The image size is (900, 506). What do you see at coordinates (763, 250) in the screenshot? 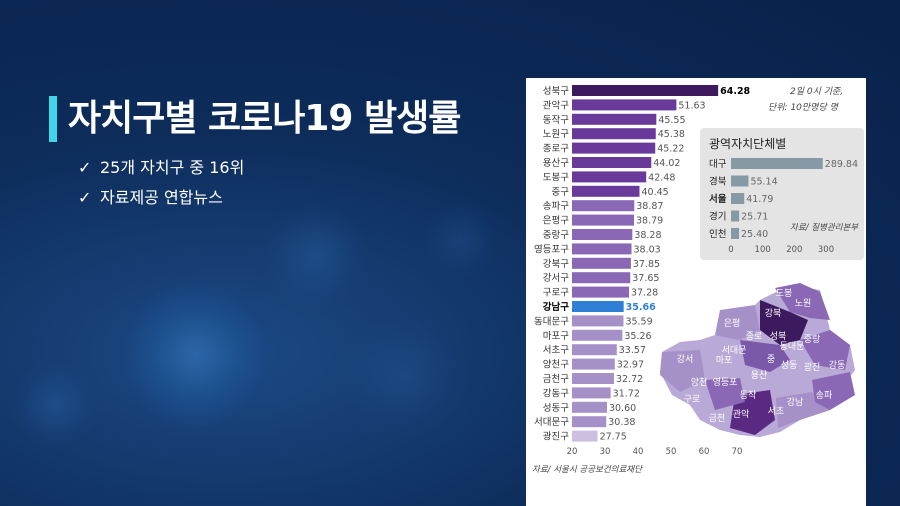
I see `inset-x-tick-label: 100` at bounding box center [763, 250].